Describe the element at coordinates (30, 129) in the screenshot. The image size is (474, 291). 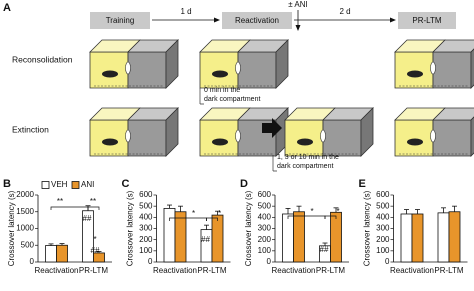
I see `row-label: Extinction` at that location.